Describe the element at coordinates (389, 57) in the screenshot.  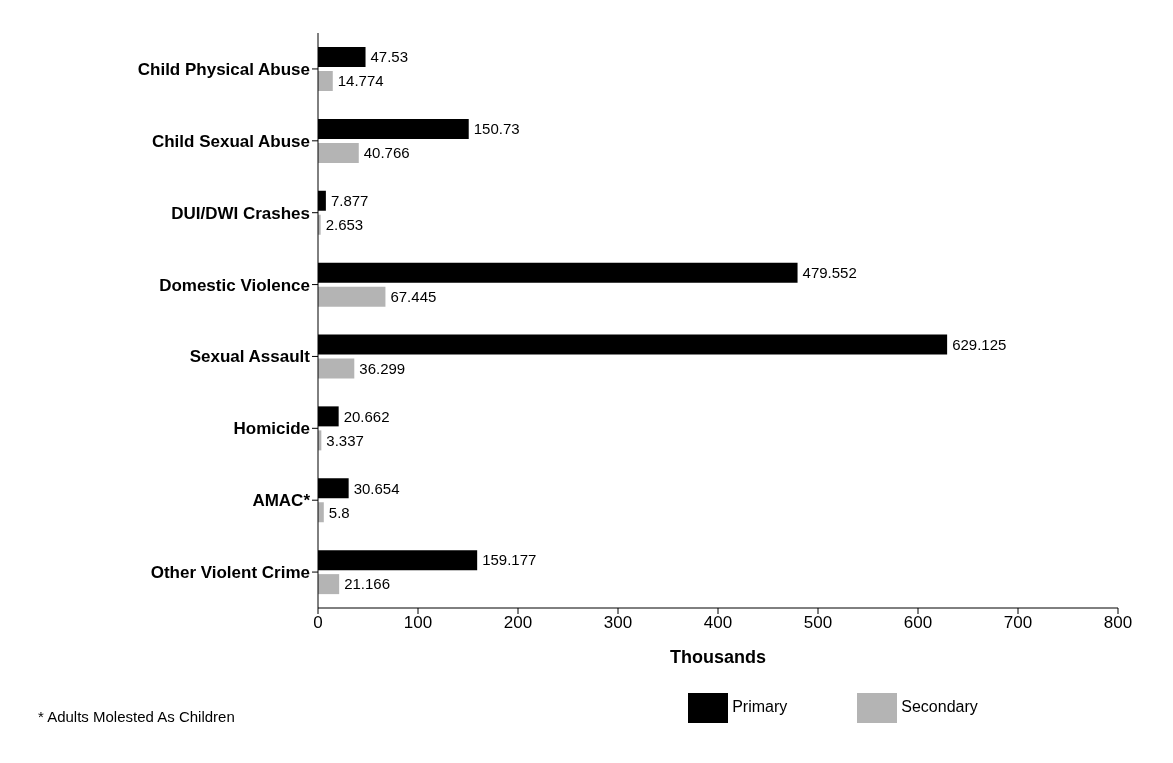
I see `data-label: 47.53` at that location.